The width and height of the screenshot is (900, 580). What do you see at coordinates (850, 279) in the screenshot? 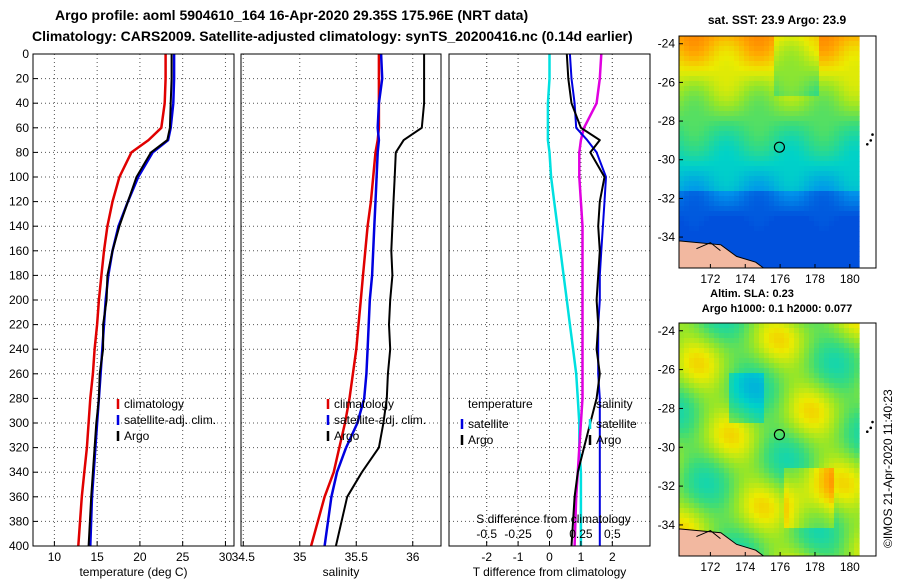
I see `x-tick-label: 180` at bounding box center [850, 279].